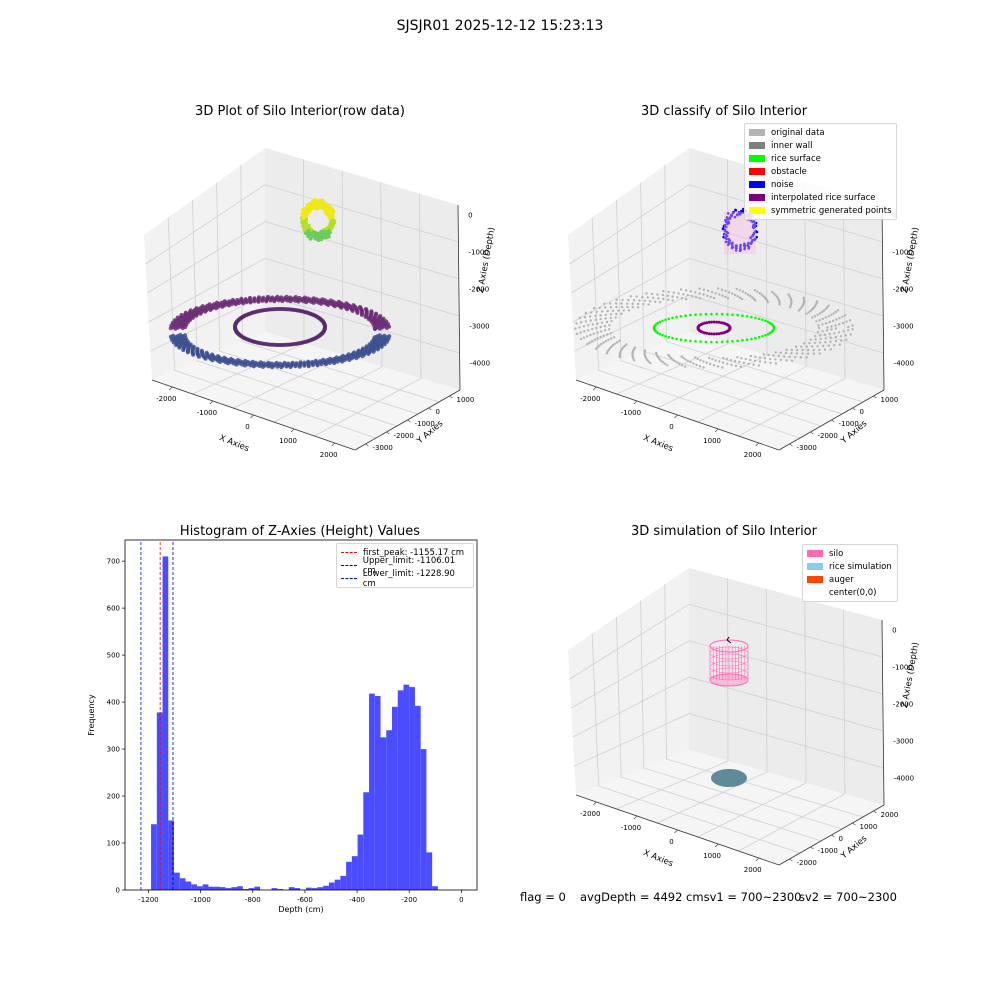 Image resolution: width=1000 pixels, height=1000 pixels. Describe the element at coordinates (200, 900) in the screenshot. I see `x-tick-label: -1000` at that location.